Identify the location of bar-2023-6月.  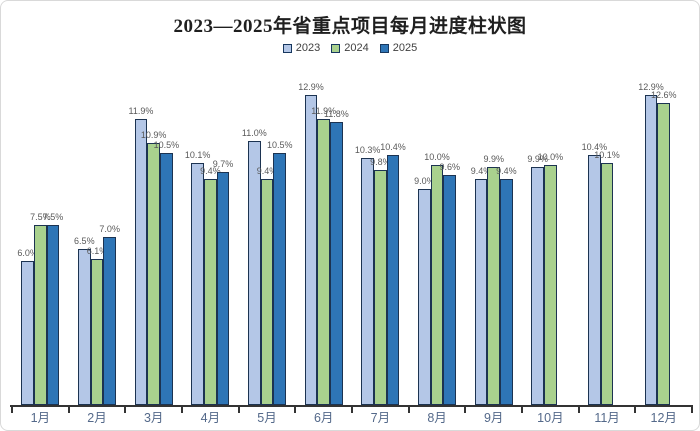
(311, 250).